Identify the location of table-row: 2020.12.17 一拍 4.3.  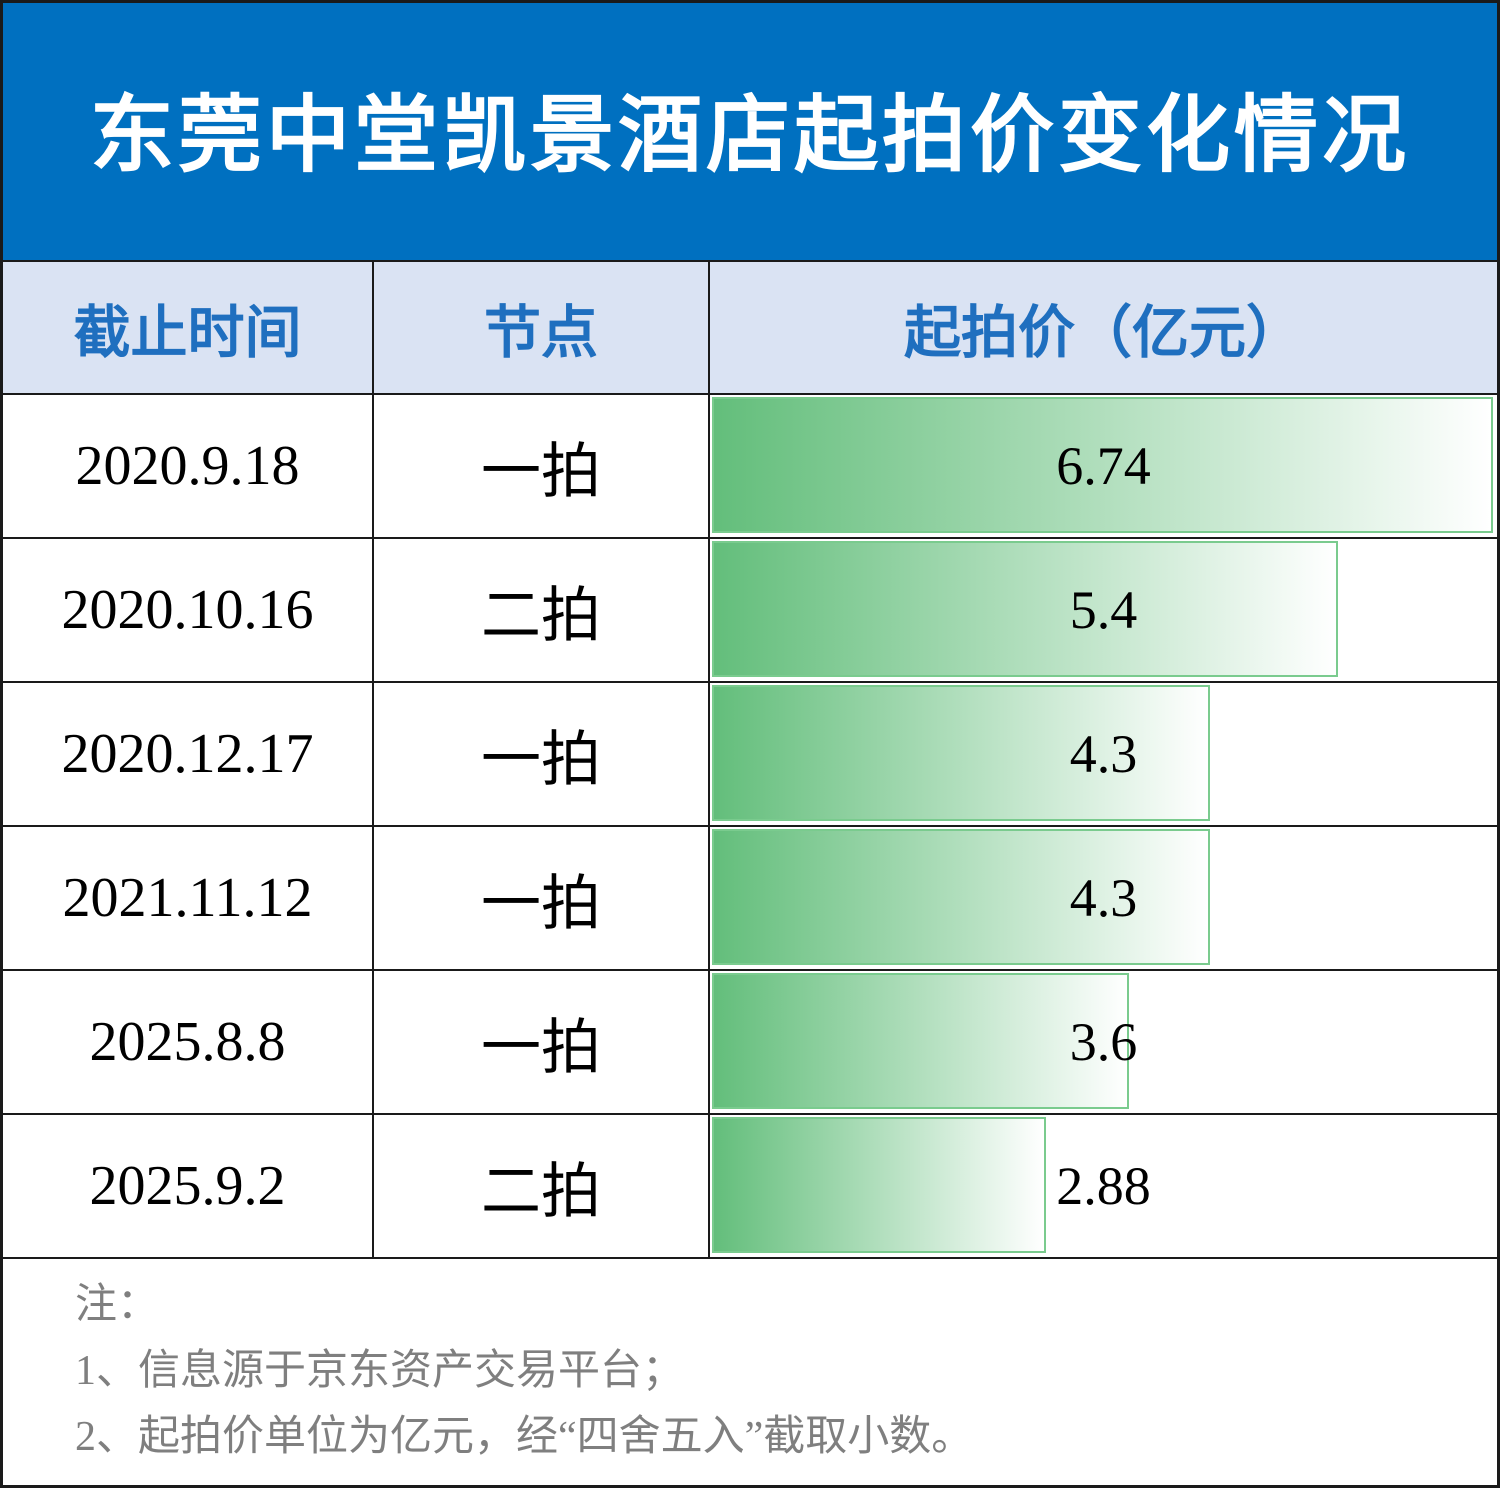
(750, 755).